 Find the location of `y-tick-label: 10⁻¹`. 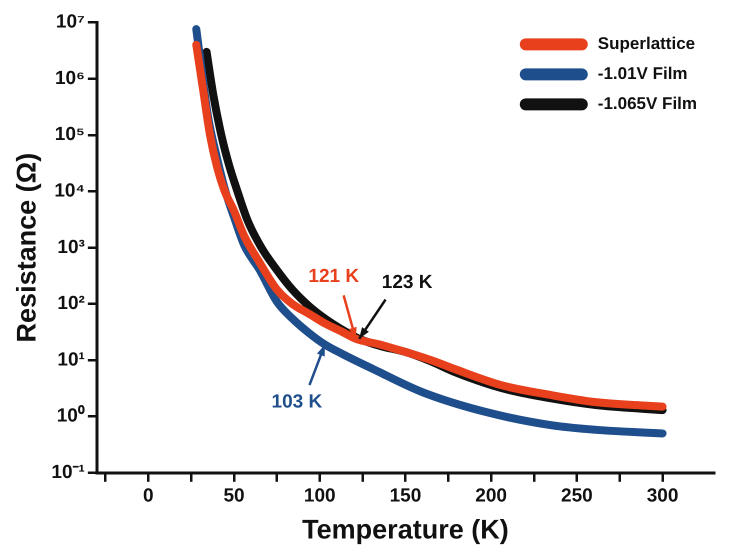

y-tick-label: 10⁻¹ is located at coordinates (68, 473).